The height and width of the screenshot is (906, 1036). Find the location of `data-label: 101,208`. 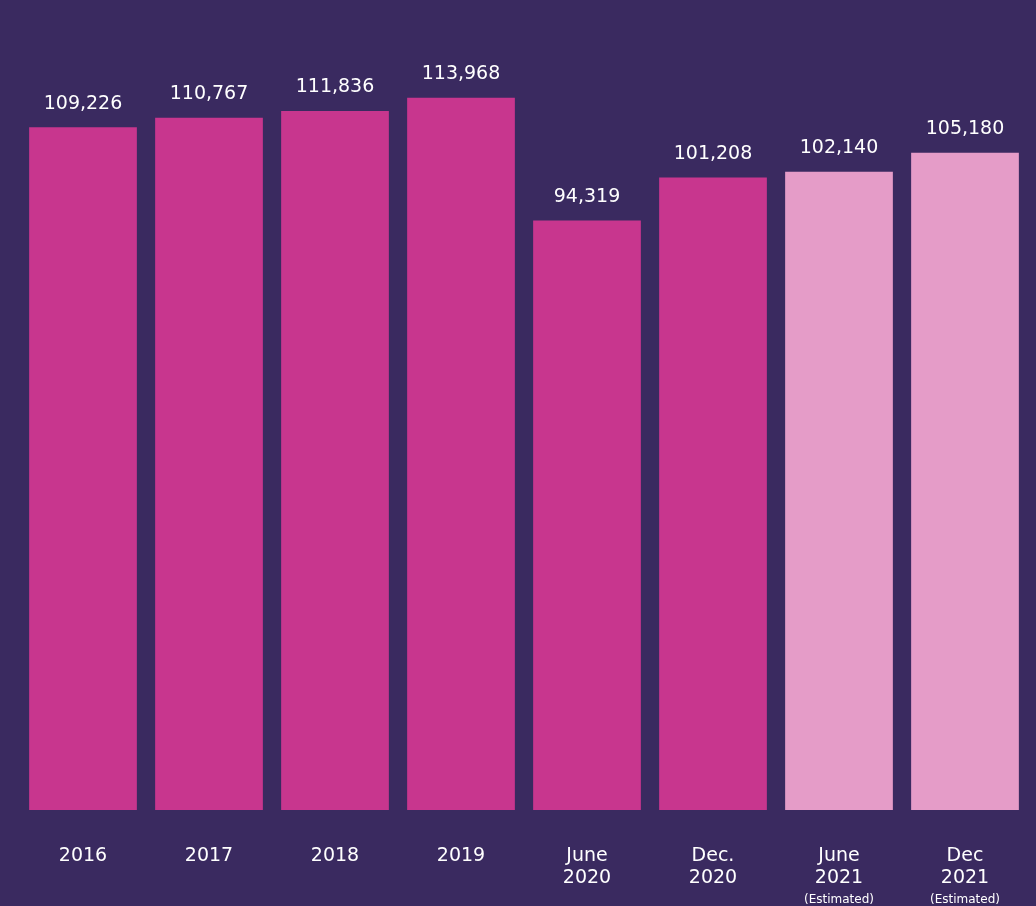

data-label: 101,208 is located at coordinates (713, 151).